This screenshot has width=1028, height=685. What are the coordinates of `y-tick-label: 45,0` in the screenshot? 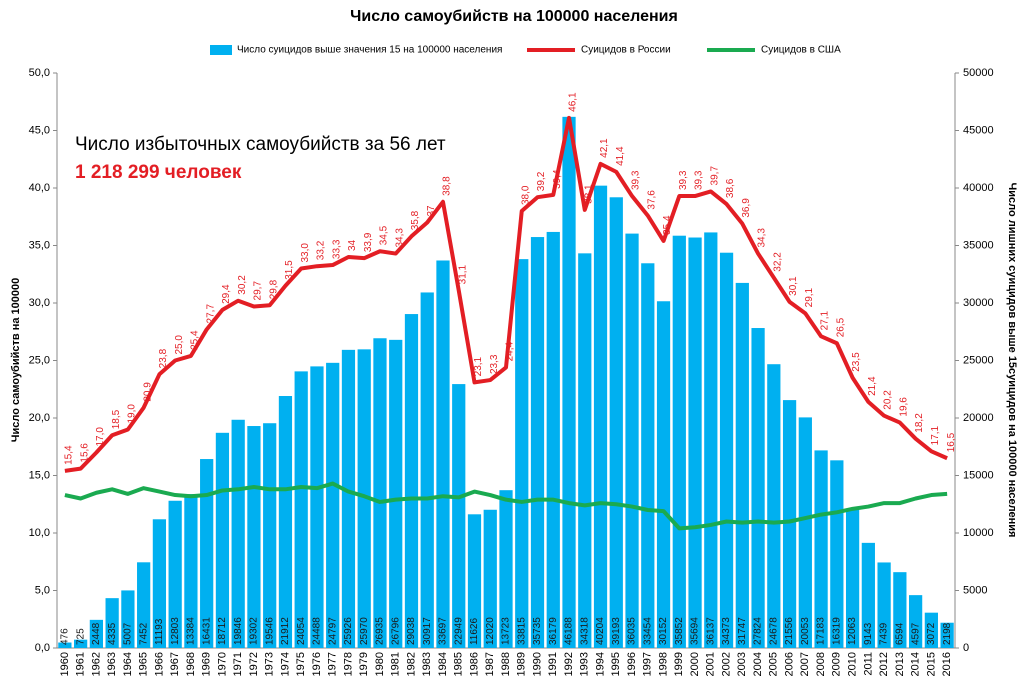 It's located at (39, 130).